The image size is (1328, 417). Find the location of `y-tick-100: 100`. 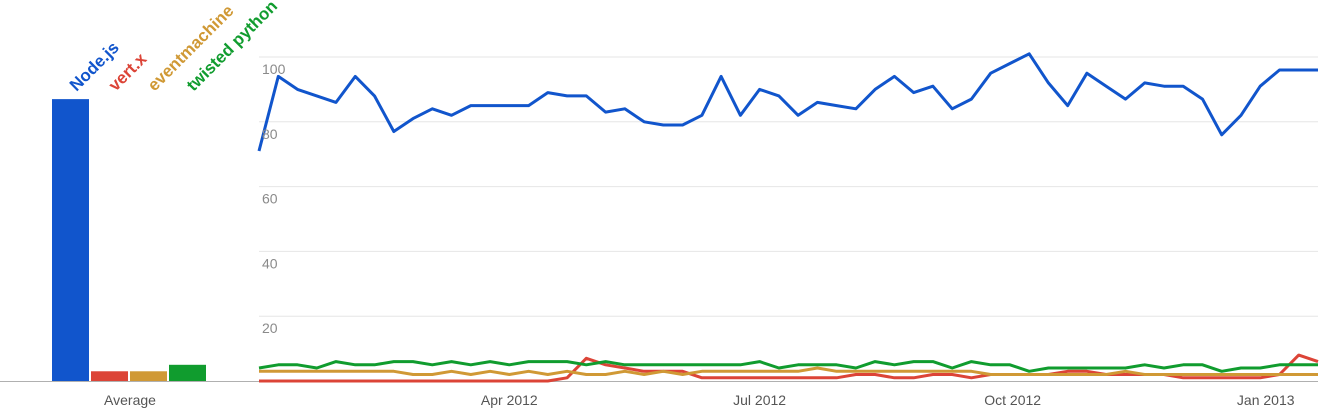

y-tick-100: 100 is located at coordinates (274, 69).